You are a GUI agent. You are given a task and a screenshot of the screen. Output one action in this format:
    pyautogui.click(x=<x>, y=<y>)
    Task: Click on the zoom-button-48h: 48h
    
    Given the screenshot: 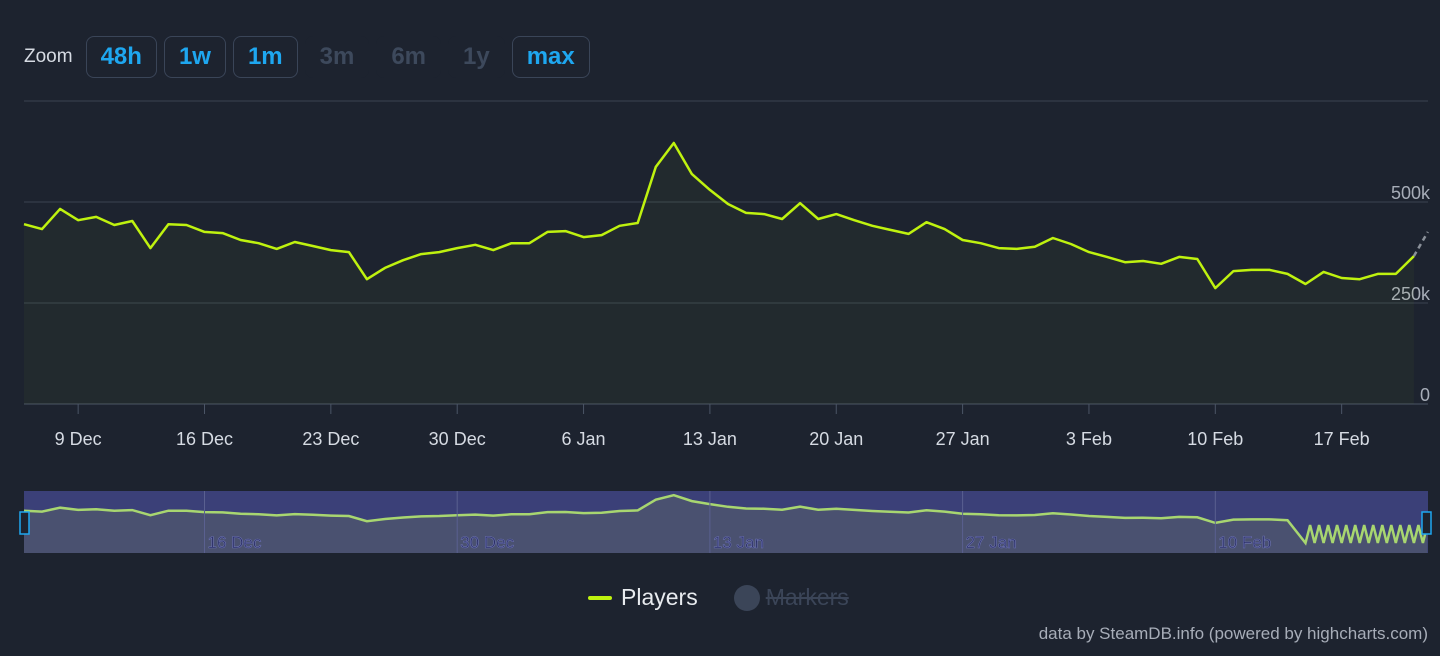 What is the action you would take?
    pyautogui.click(x=121, y=57)
    